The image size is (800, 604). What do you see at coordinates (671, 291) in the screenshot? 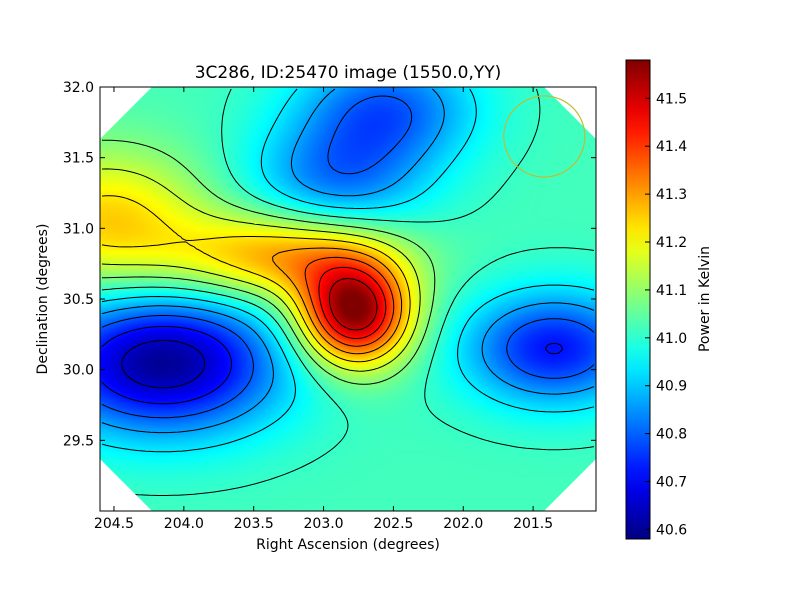
I see `colorbar-tick-label: 41.1` at bounding box center [671, 291].